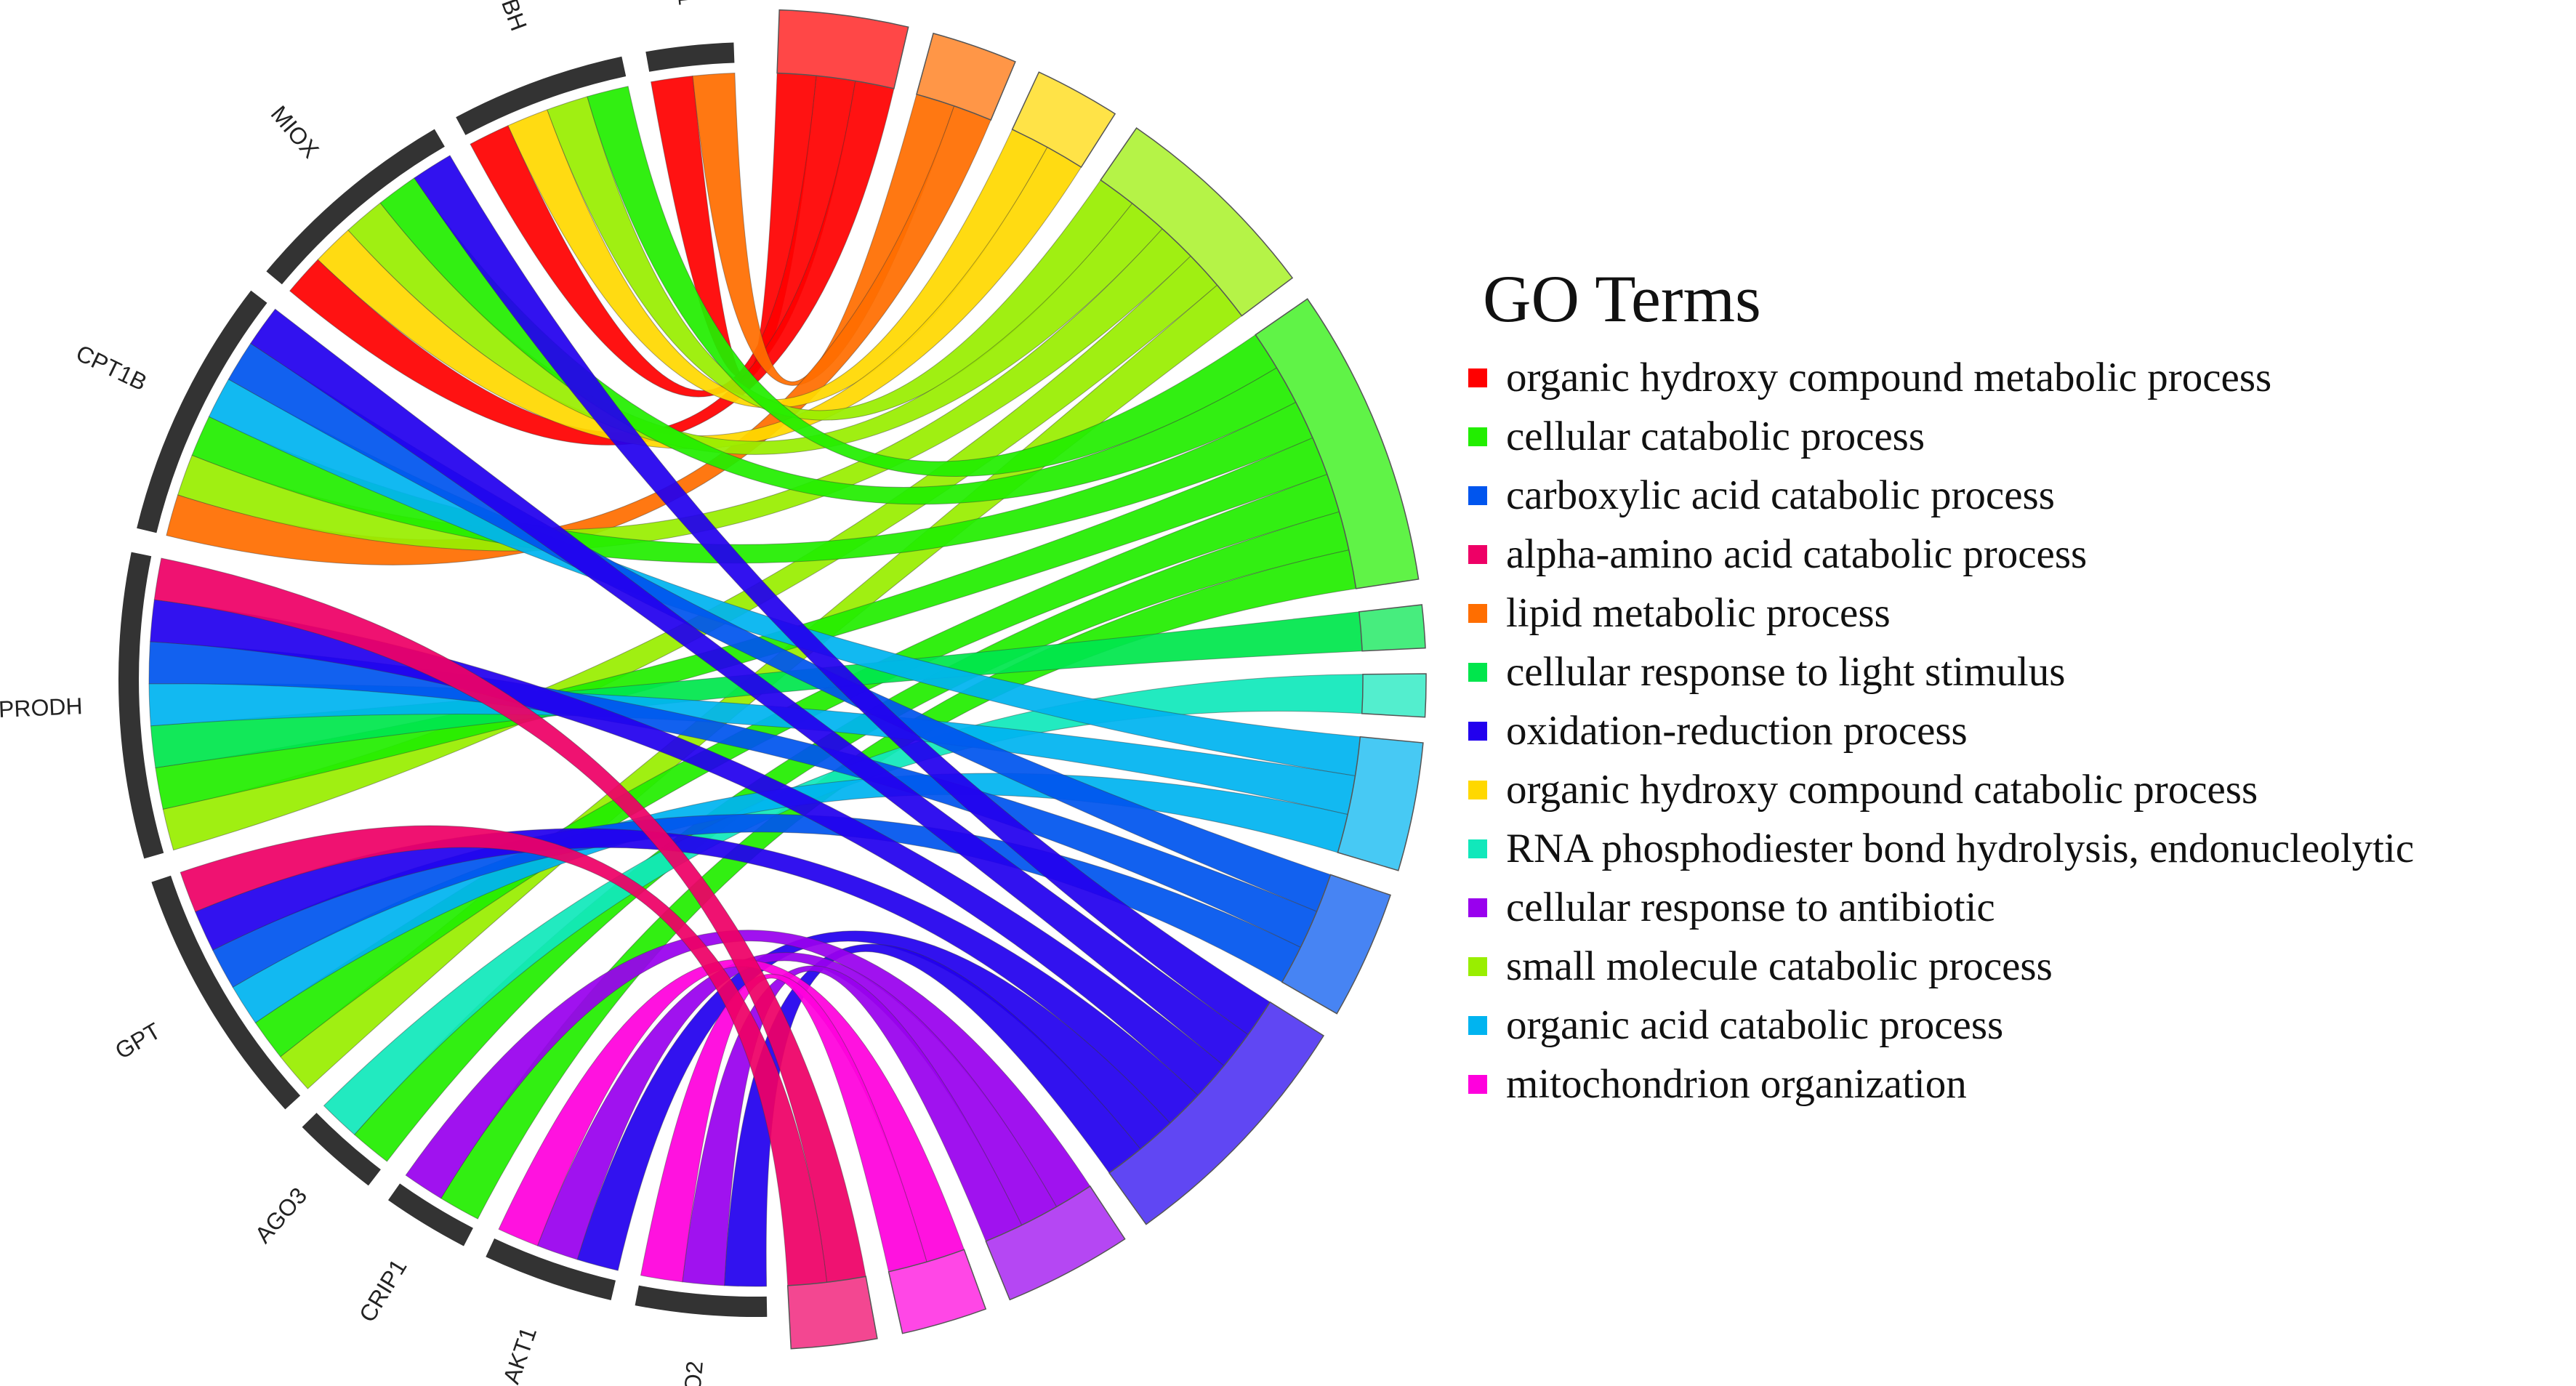 Image resolution: width=2576 pixels, height=1386 pixels. What do you see at coordinates (2013, 1084) in the screenshot?
I see `legend-item-mitochondrion-organization: mitochondrion organization` at bounding box center [2013, 1084].